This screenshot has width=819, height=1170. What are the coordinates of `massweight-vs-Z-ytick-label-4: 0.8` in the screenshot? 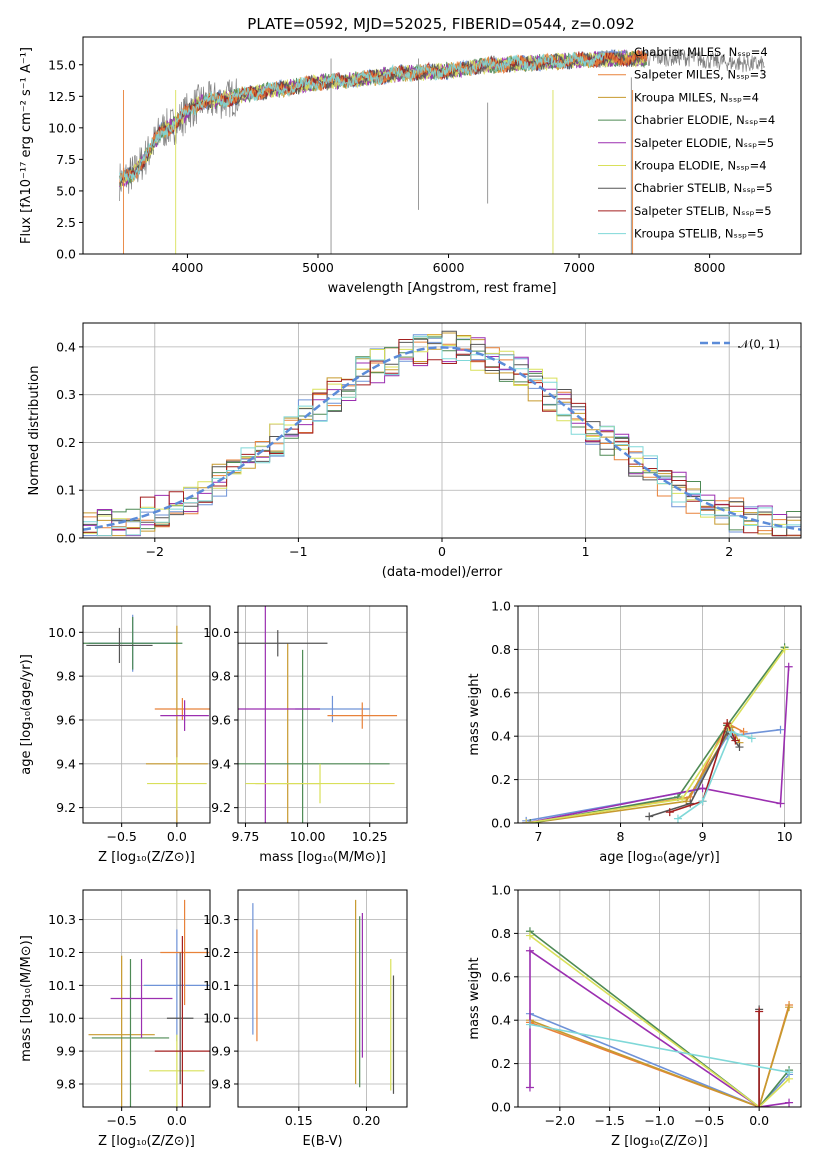 It's located at (501, 933).